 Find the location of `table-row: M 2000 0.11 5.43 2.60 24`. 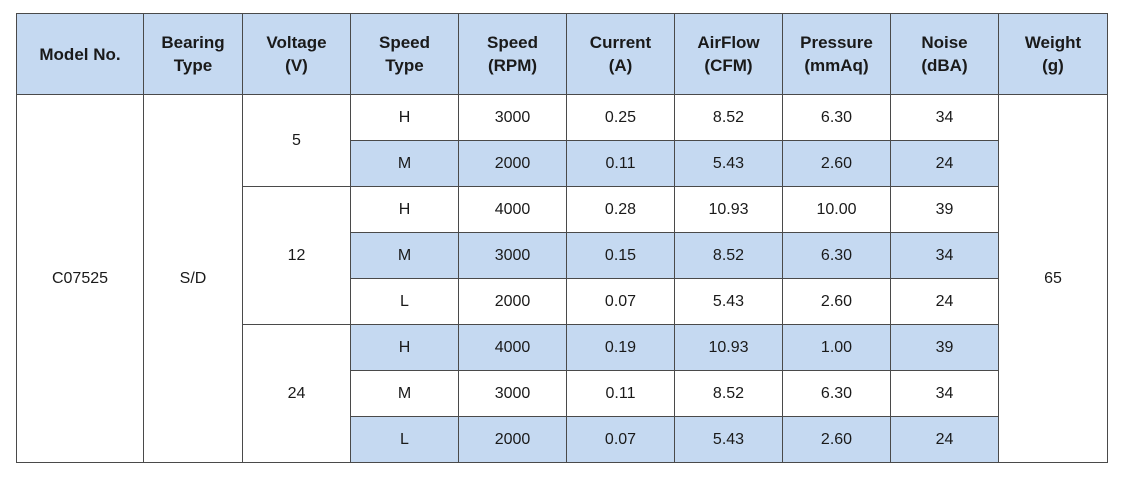

table-row: M 2000 0.11 5.43 2.60 24 is located at coordinates (562, 163).